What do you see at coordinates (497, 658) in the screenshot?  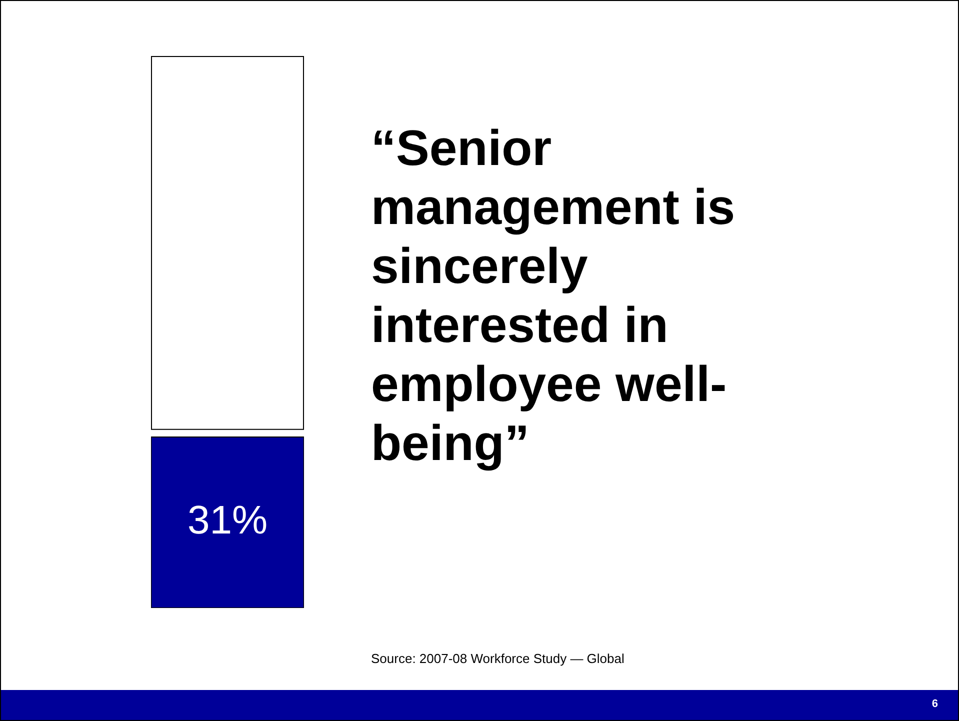 I see `source-note: Source: 2007-08 Workforce Study — Global` at bounding box center [497, 658].